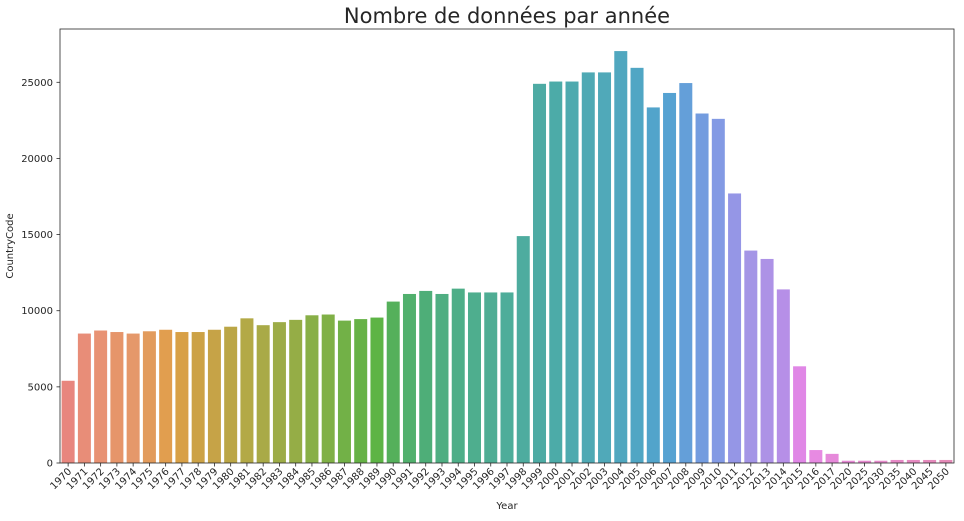 This screenshot has height=521, width=964. What do you see at coordinates (296, 391) in the screenshot?
I see `bar-1984` at bounding box center [296, 391].